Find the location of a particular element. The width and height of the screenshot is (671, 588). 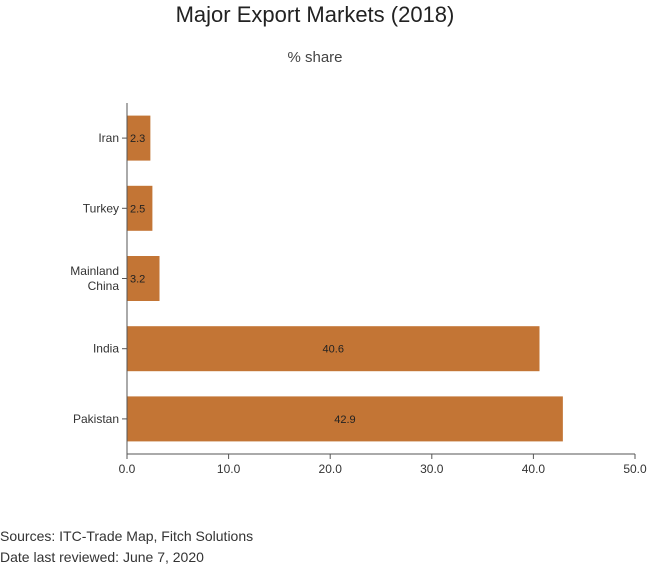

y-tick-label: India is located at coordinates (106, 349).